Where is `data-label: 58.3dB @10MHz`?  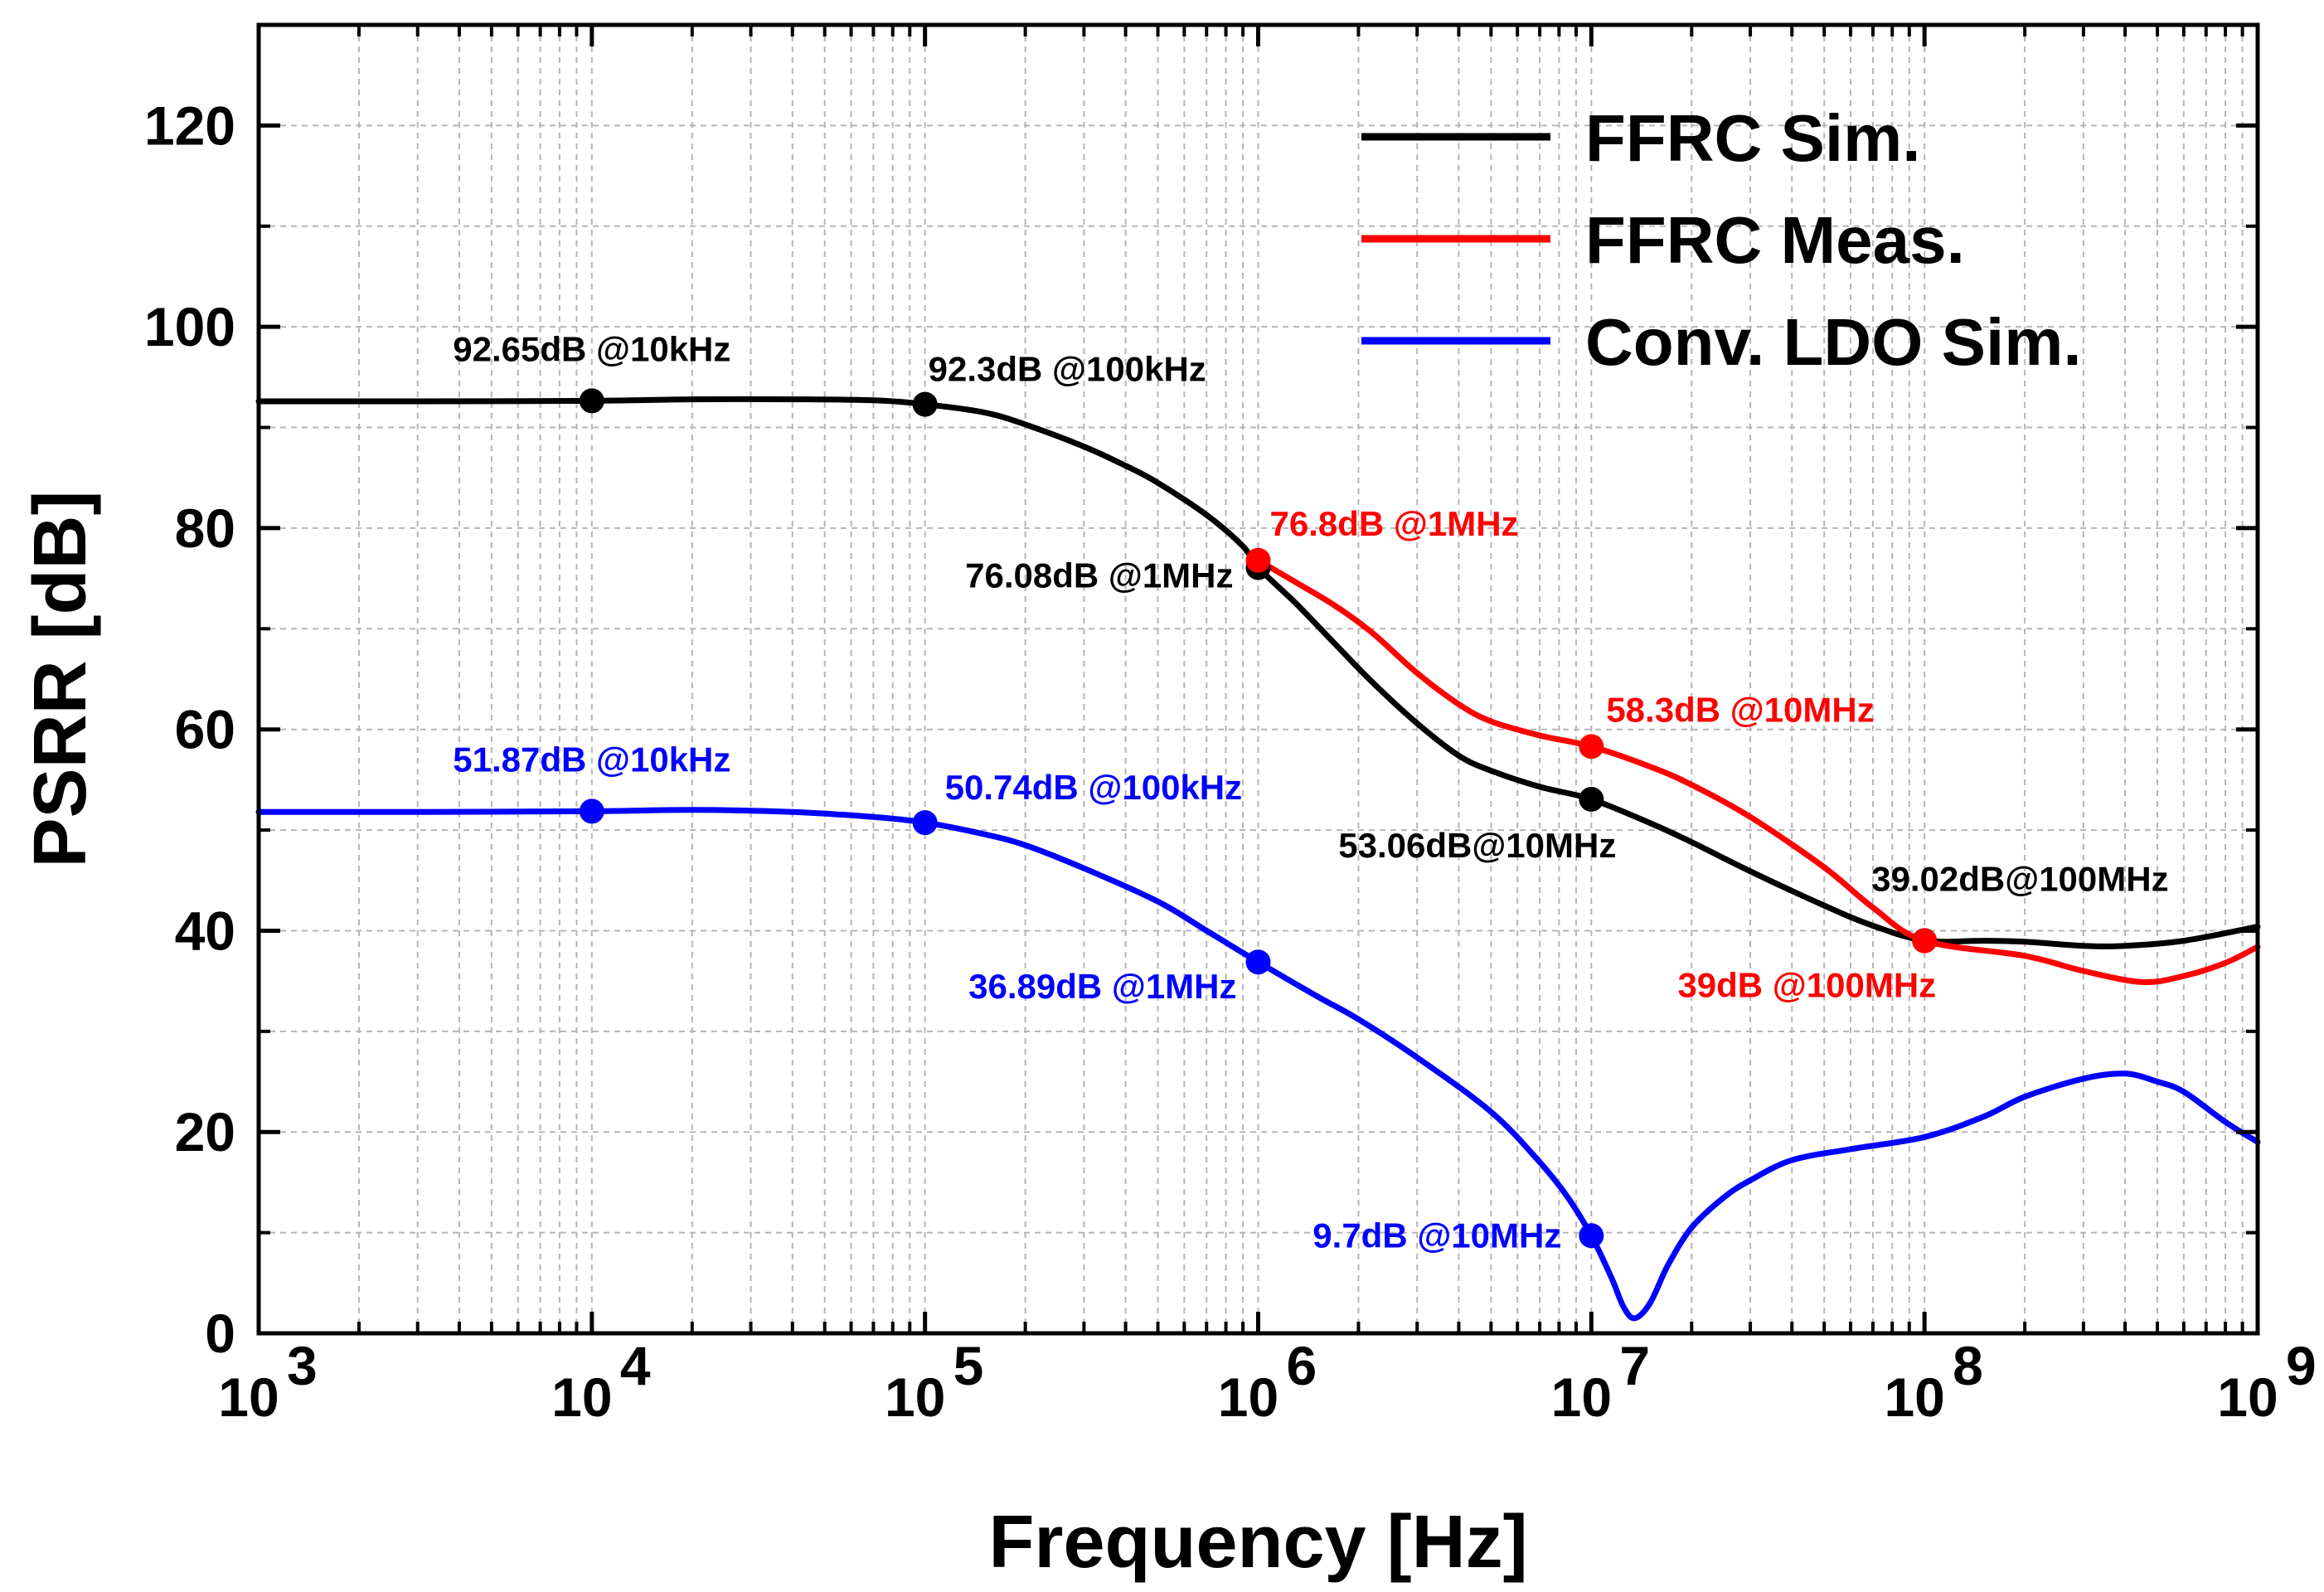 data-label: 58.3dB @10MHz is located at coordinates (1740, 709).